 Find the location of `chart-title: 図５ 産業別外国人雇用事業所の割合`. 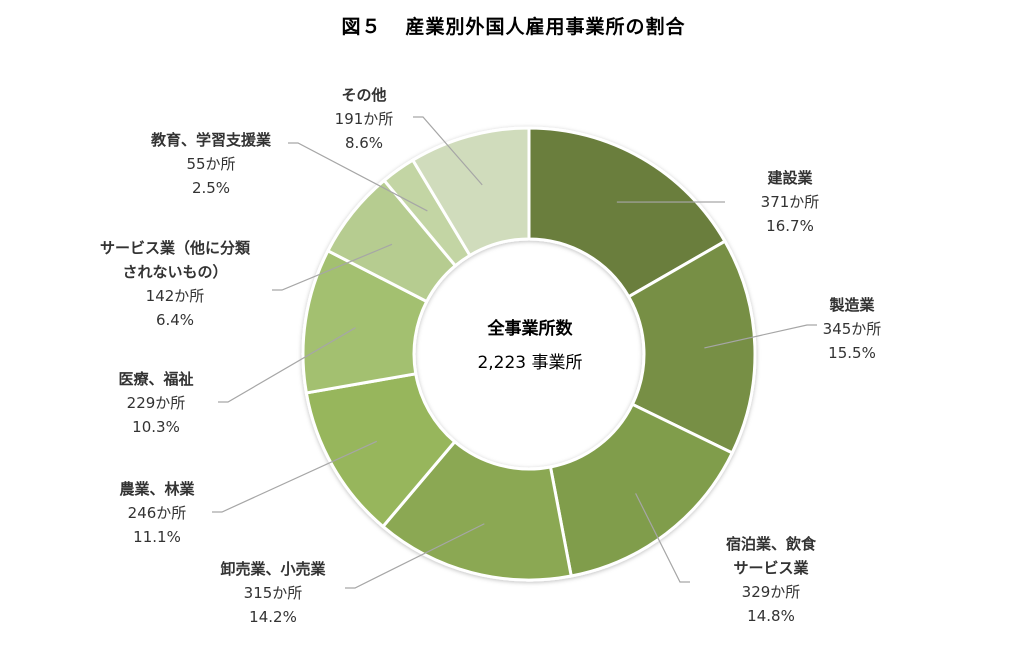

chart-title: 図５ 産業別外国人雇用事業所の割合 is located at coordinates (513, 25).